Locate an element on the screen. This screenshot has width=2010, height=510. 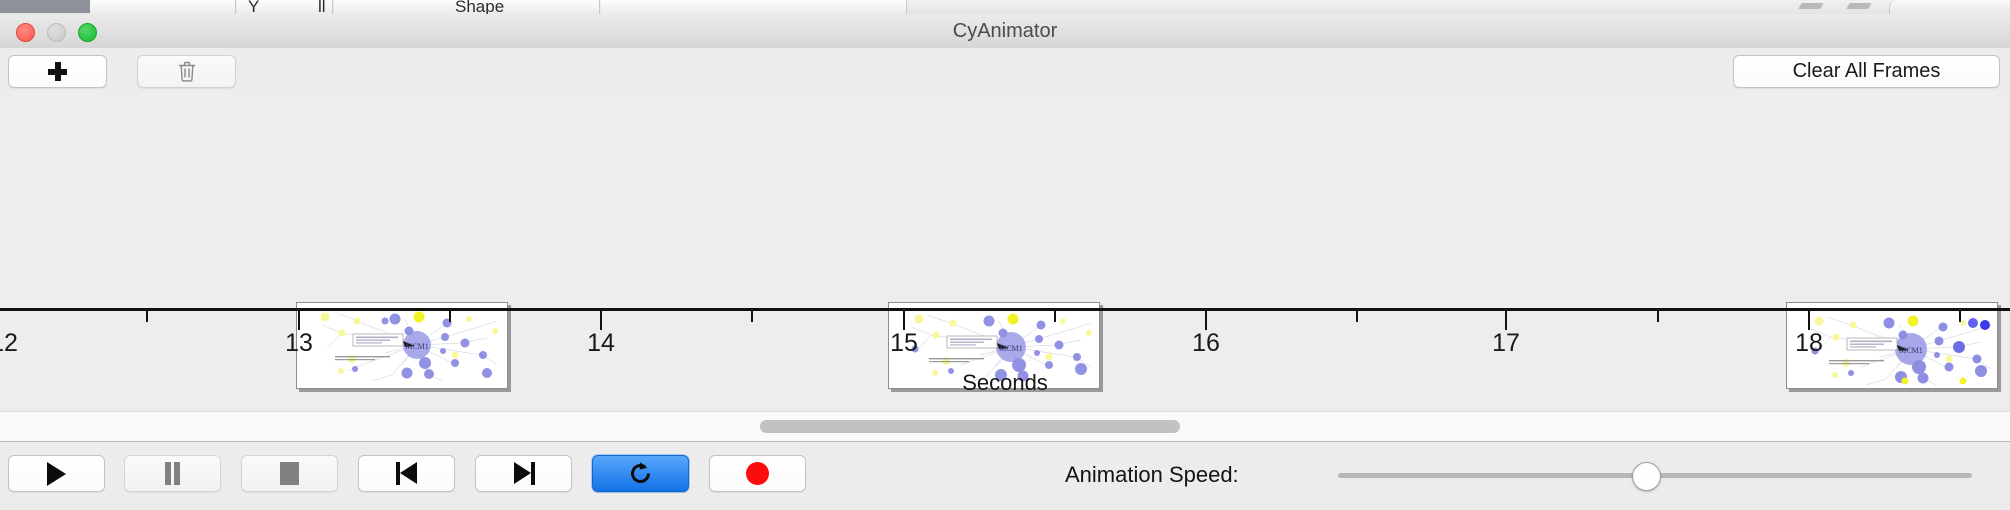
title-bar: CyAnimator is located at coordinates (1005, 31).